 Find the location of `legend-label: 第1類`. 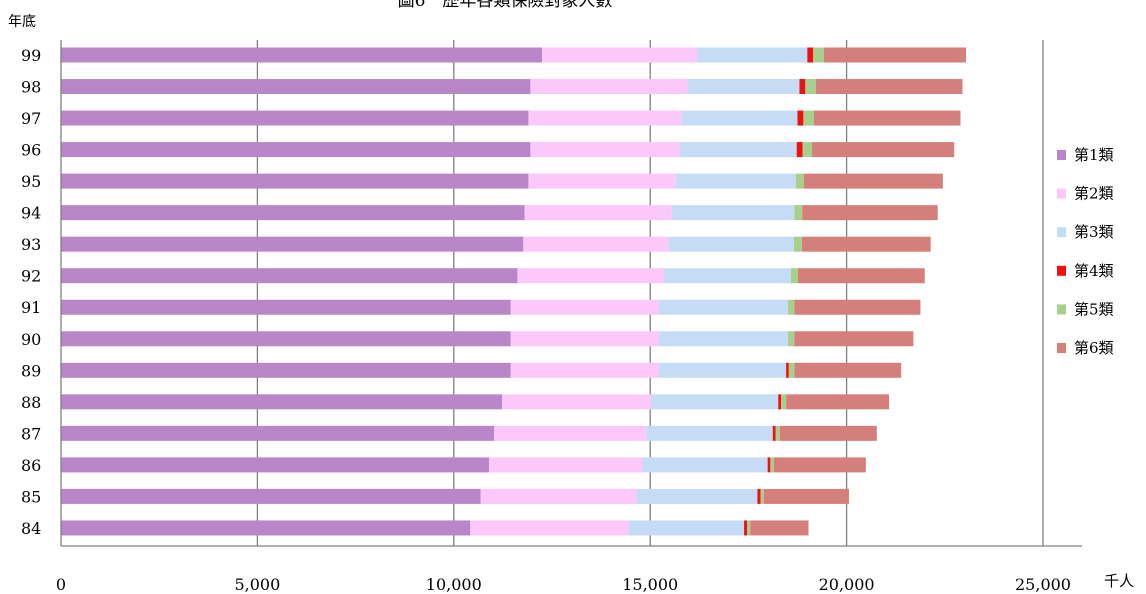

legend-label: 第1類 is located at coordinates (1094, 155).